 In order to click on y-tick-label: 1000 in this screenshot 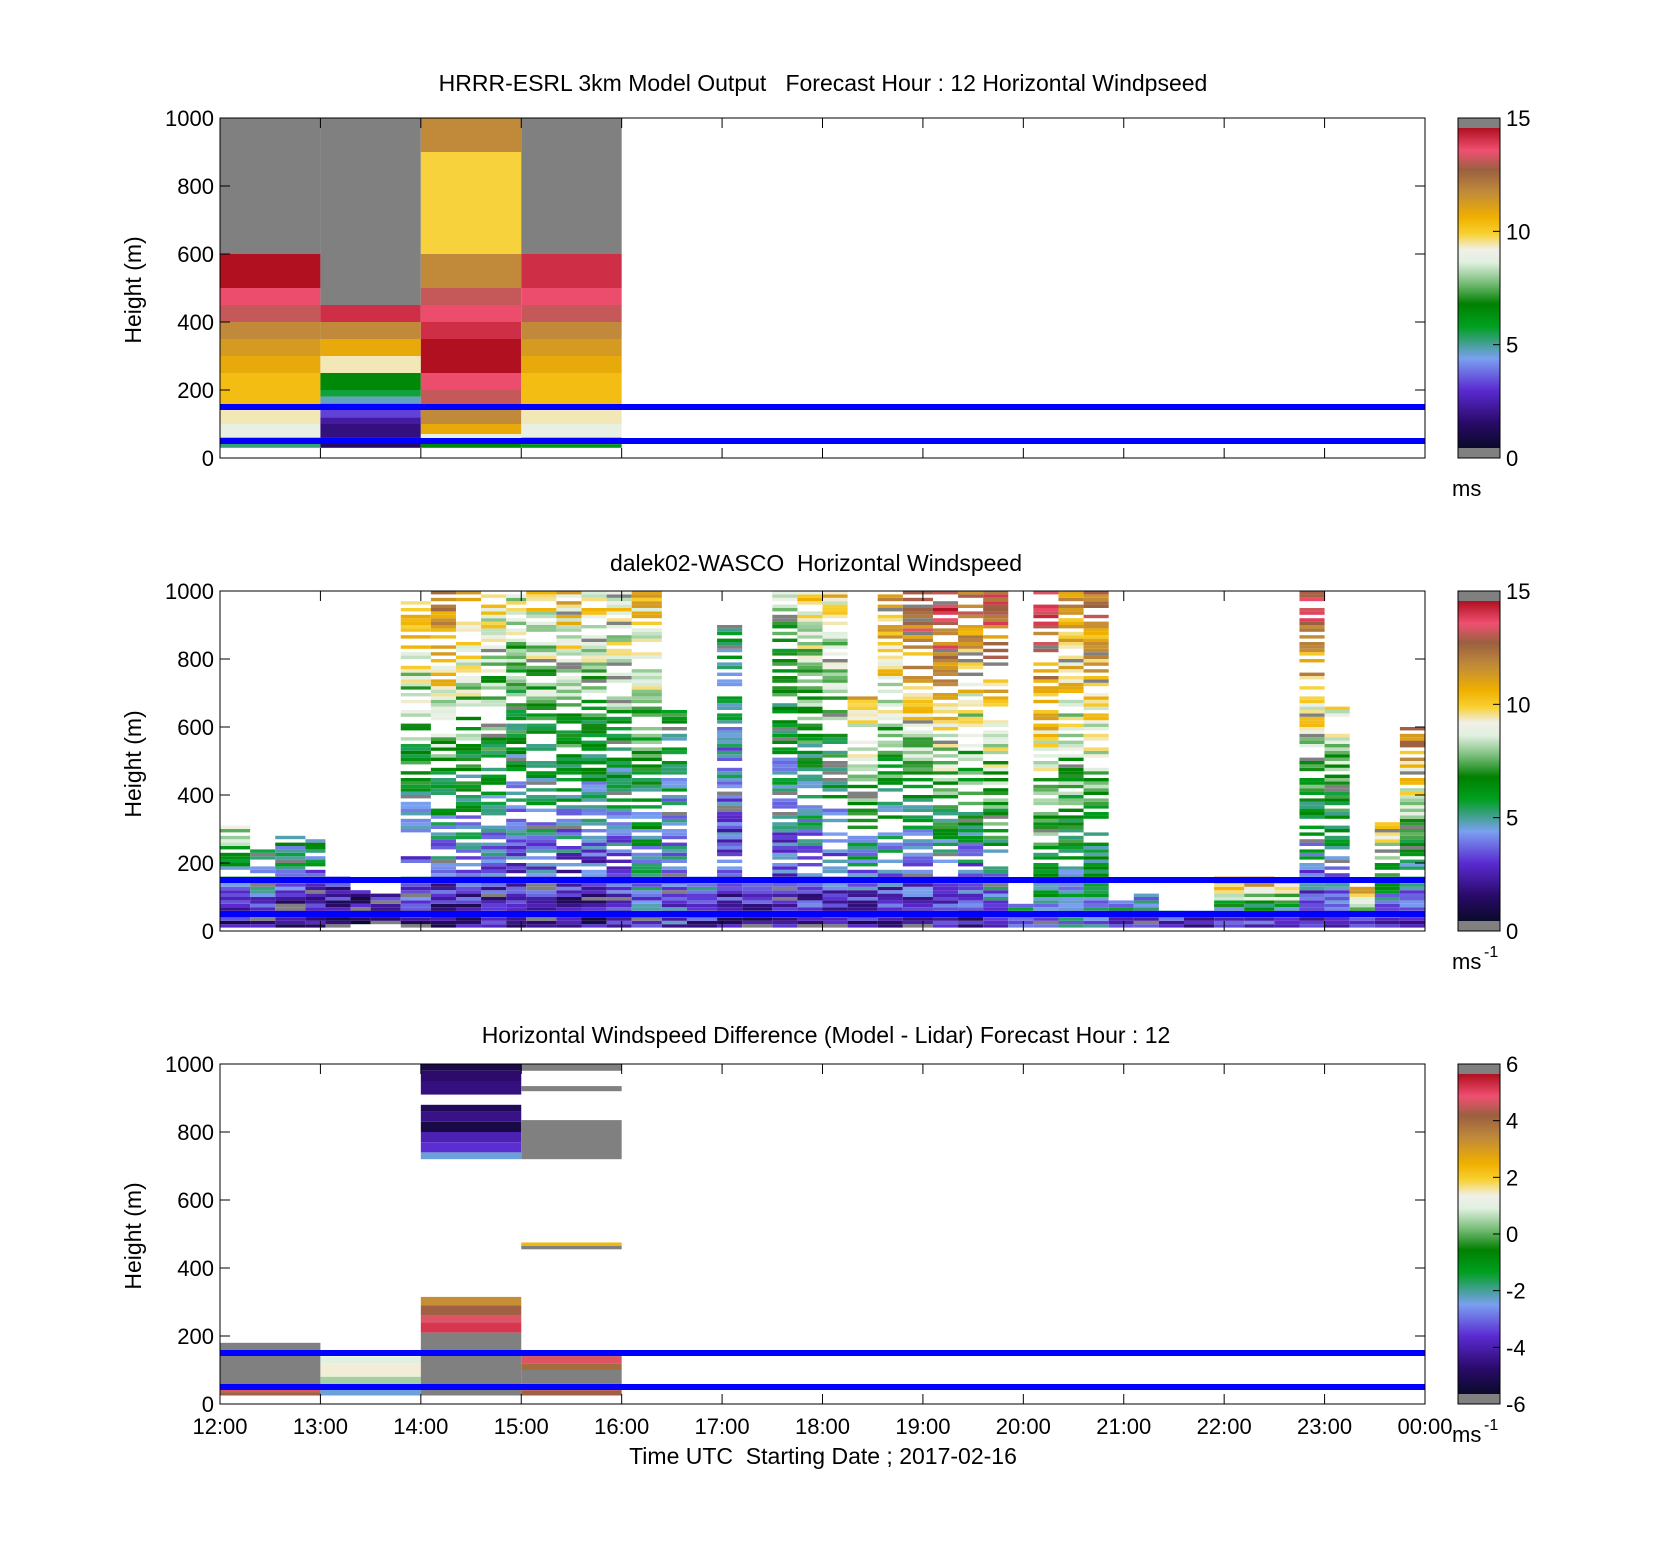, I will do `click(189, 1064)`.